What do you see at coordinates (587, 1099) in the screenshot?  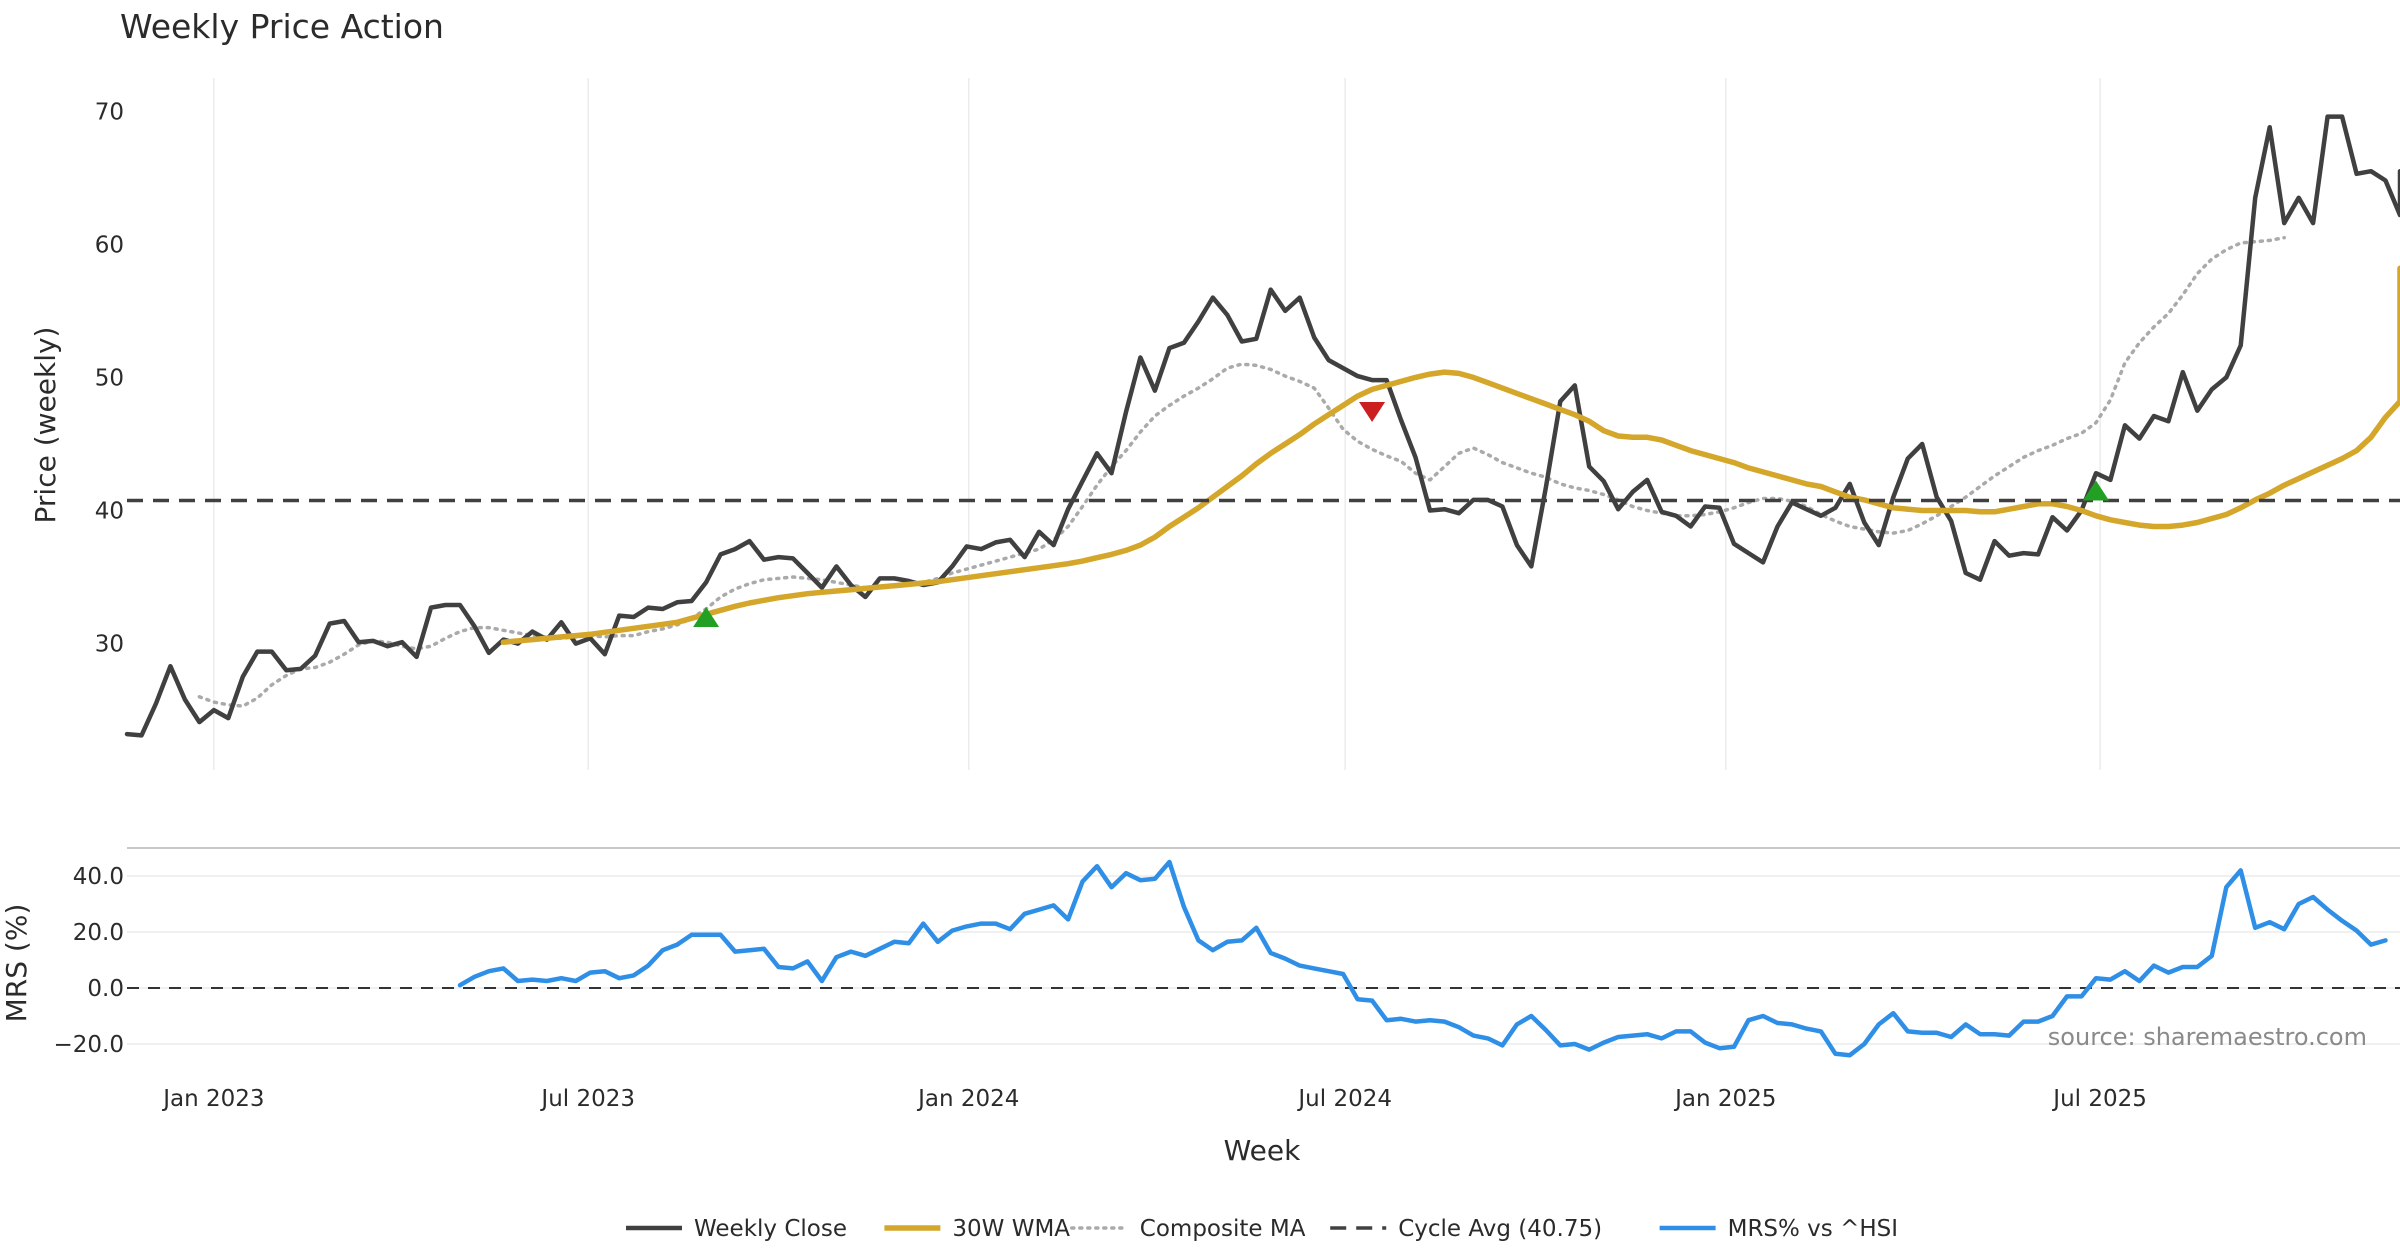 I see `x-tick-label: Jul 2023` at bounding box center [587, 1099].